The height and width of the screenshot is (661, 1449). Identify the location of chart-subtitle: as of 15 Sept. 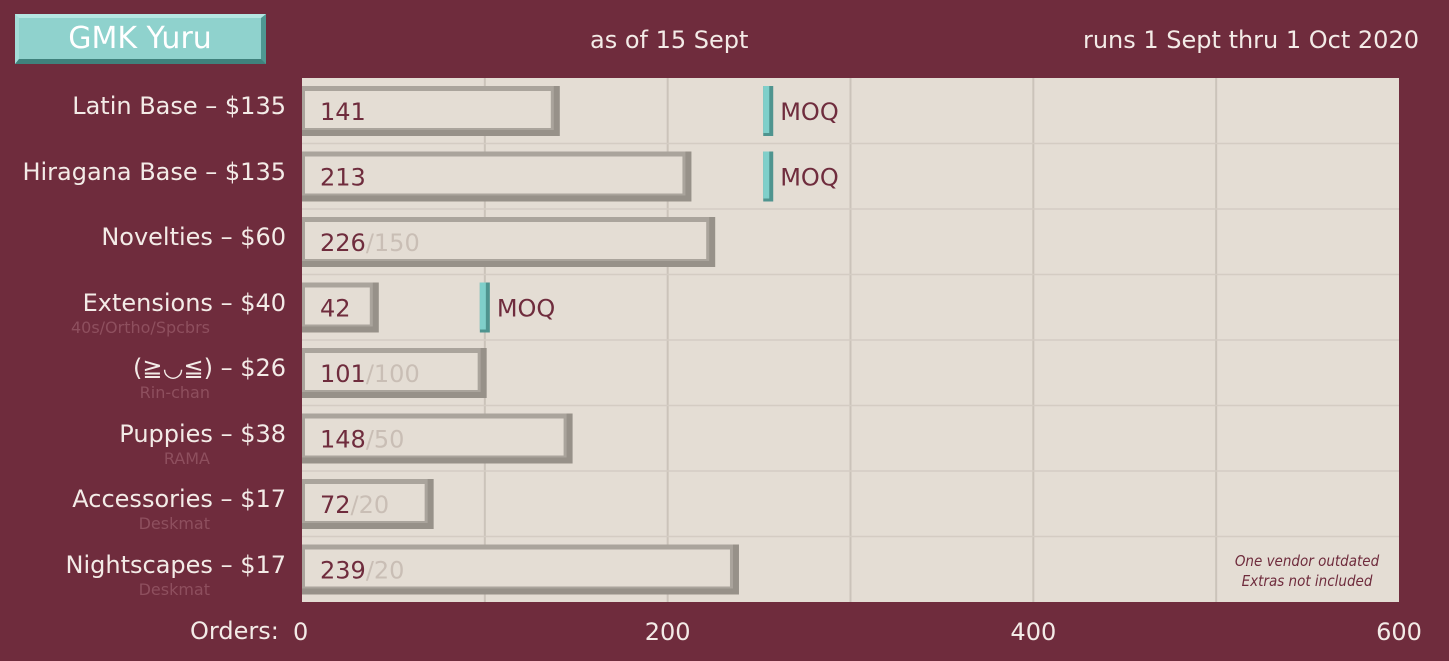
(669, 40).